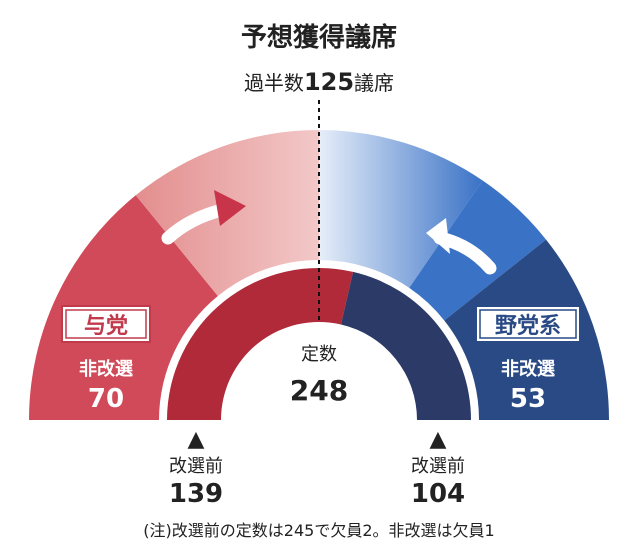 The image size is (638, 550). I want to click on inner-ring, so click(319, 344).